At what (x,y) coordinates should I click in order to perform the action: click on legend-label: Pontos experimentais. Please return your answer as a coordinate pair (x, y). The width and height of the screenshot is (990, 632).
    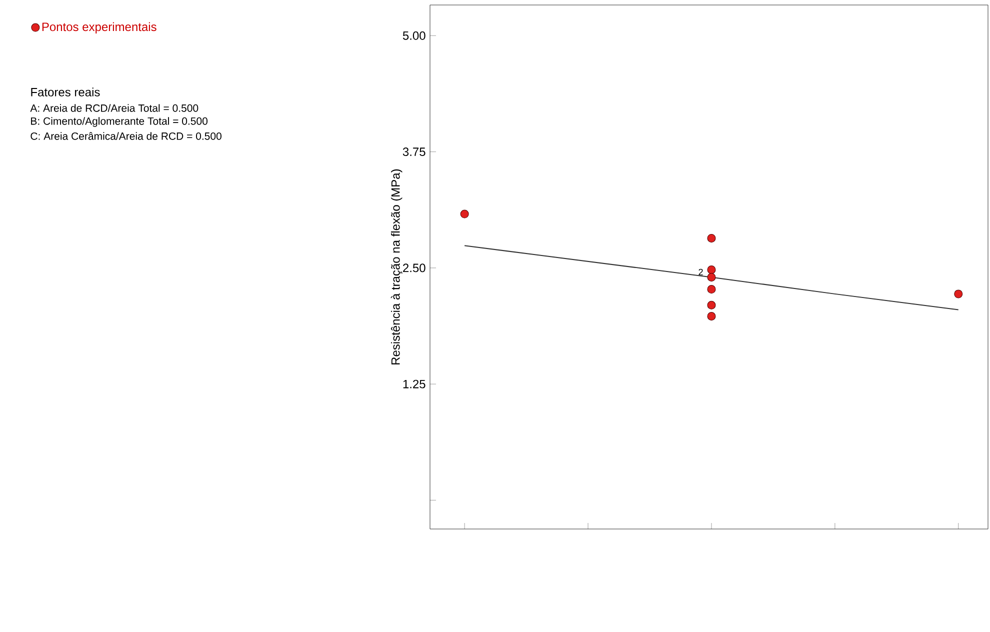
    Looking at the image, I should click on (99, 28).